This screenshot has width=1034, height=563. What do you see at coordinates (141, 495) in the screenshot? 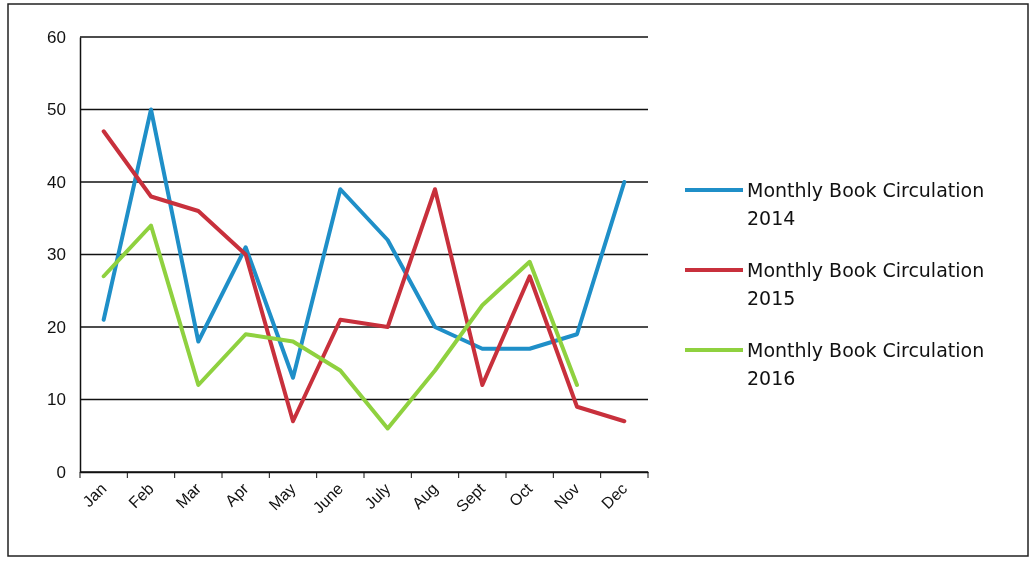
I see `x-tick-label: Feb` at bounding box center [141, 495].